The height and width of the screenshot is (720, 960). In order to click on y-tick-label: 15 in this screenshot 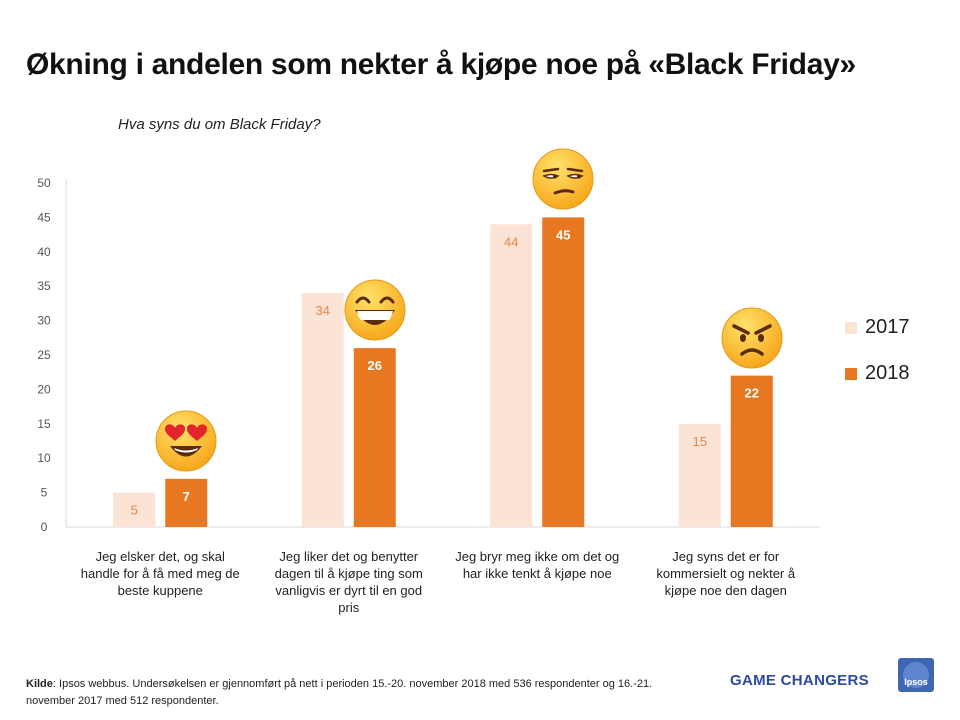, I will do `click(44, 424)`.